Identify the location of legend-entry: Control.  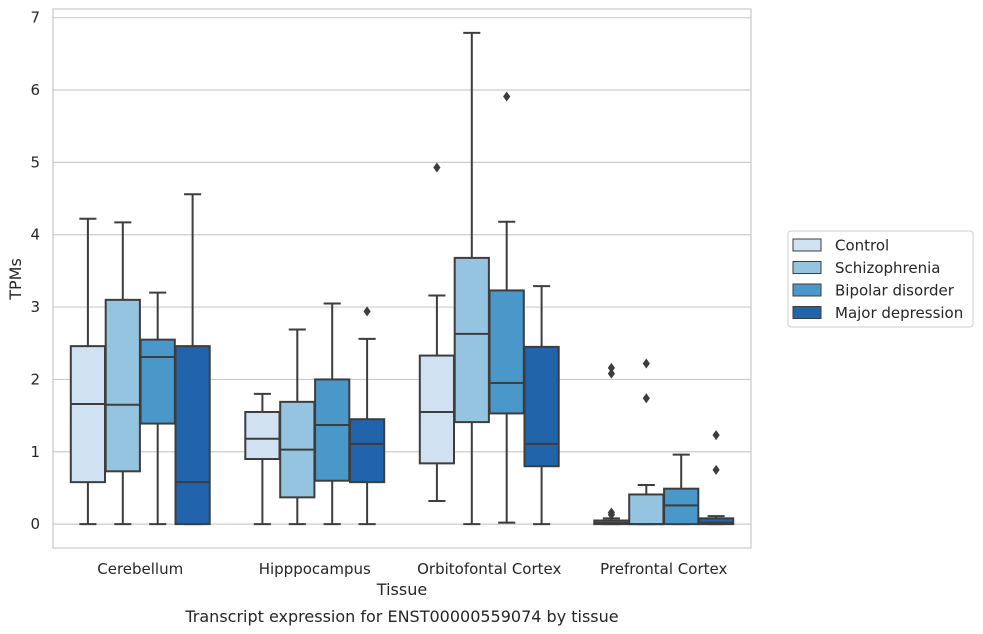
(862, 246).